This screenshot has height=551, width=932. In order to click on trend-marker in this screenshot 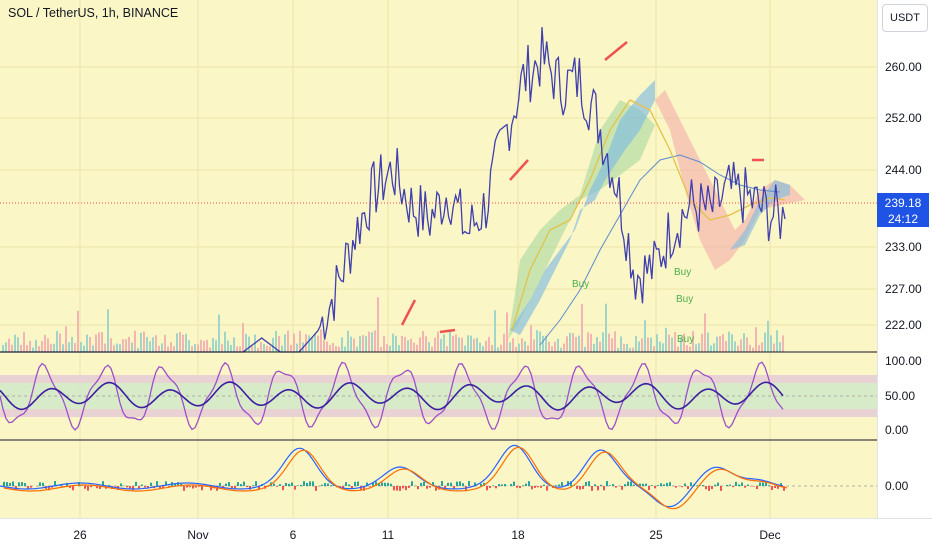, I will do `click(447, 331)`.